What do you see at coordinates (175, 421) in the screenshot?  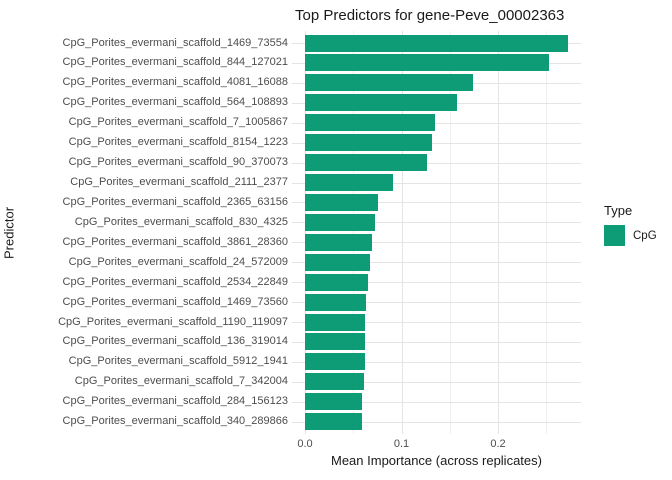 I see `y-tick-label: CpG_Porites_evermani_scaffold_340_289866` at bounding box center [175, 421].